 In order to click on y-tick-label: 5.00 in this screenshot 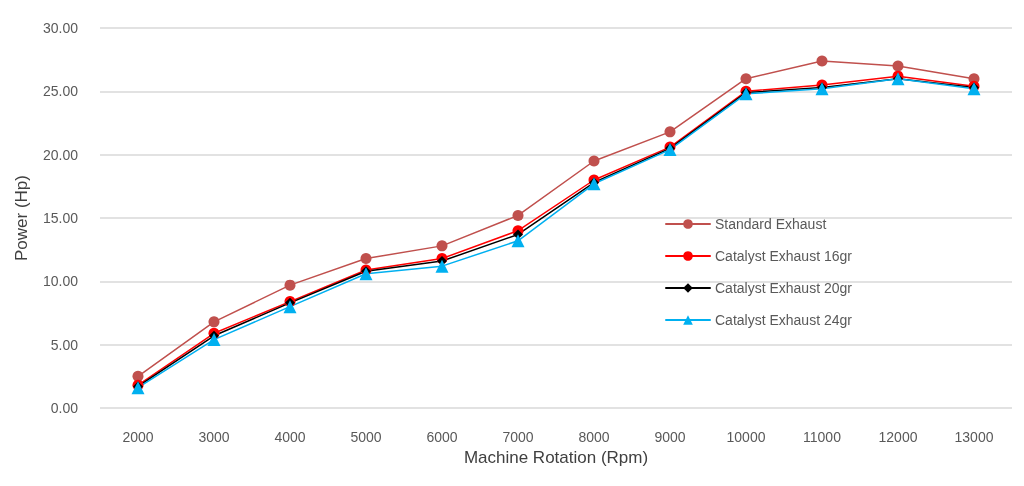, I will do `click(64, 344)`.